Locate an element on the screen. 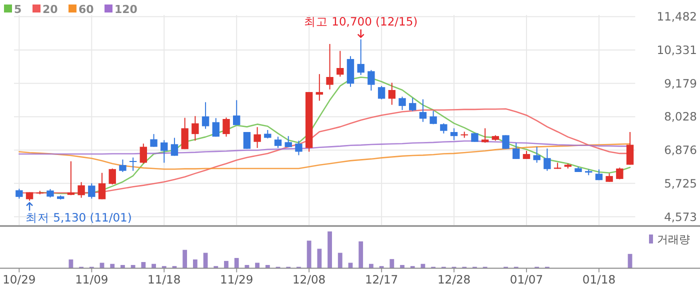  x-tick-label: 01/18 is located at coordinates (599, 279).